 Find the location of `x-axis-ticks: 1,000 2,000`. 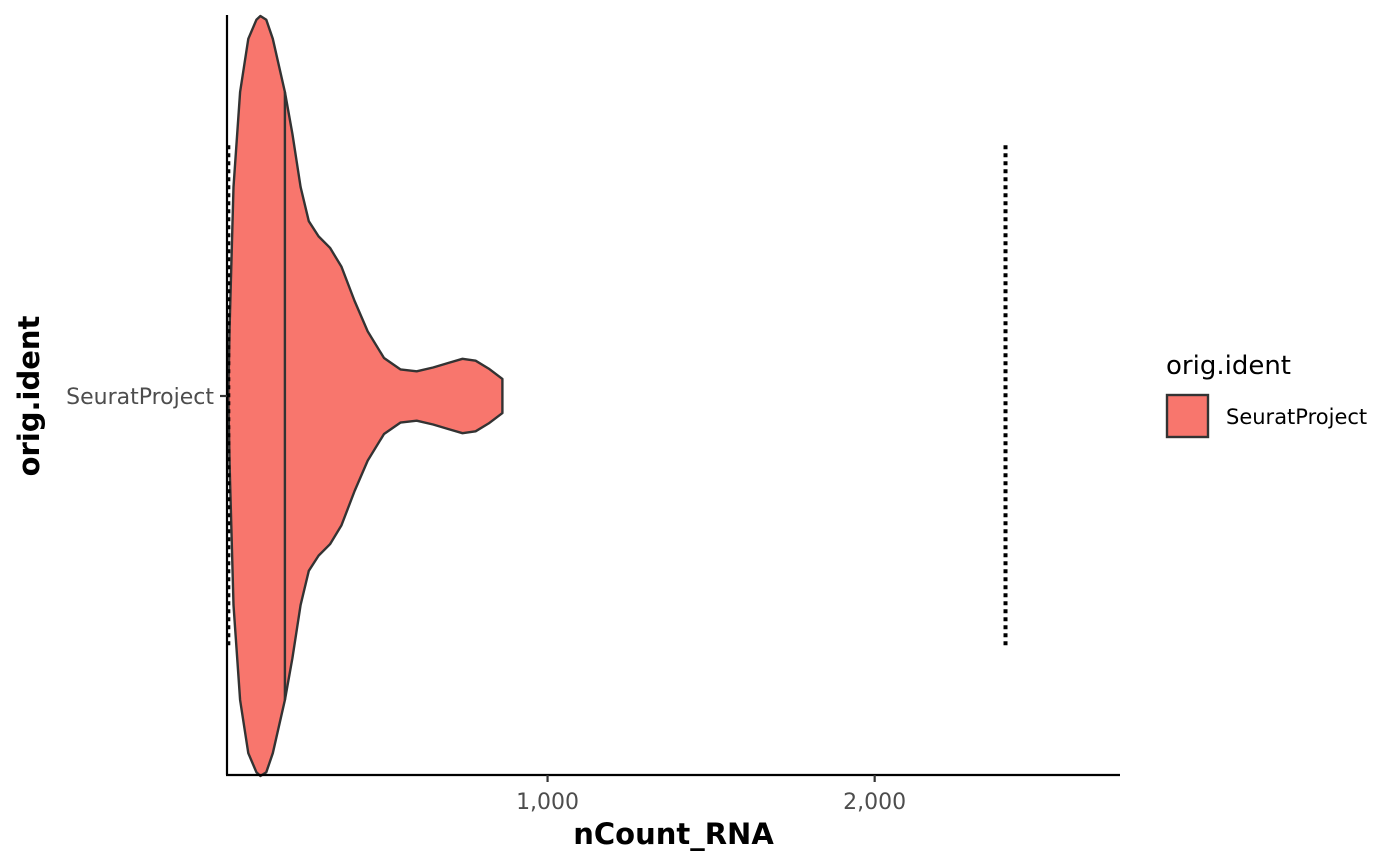

x-axis-ticks: 1,000 2,000 is located at coordinates (711, 795).